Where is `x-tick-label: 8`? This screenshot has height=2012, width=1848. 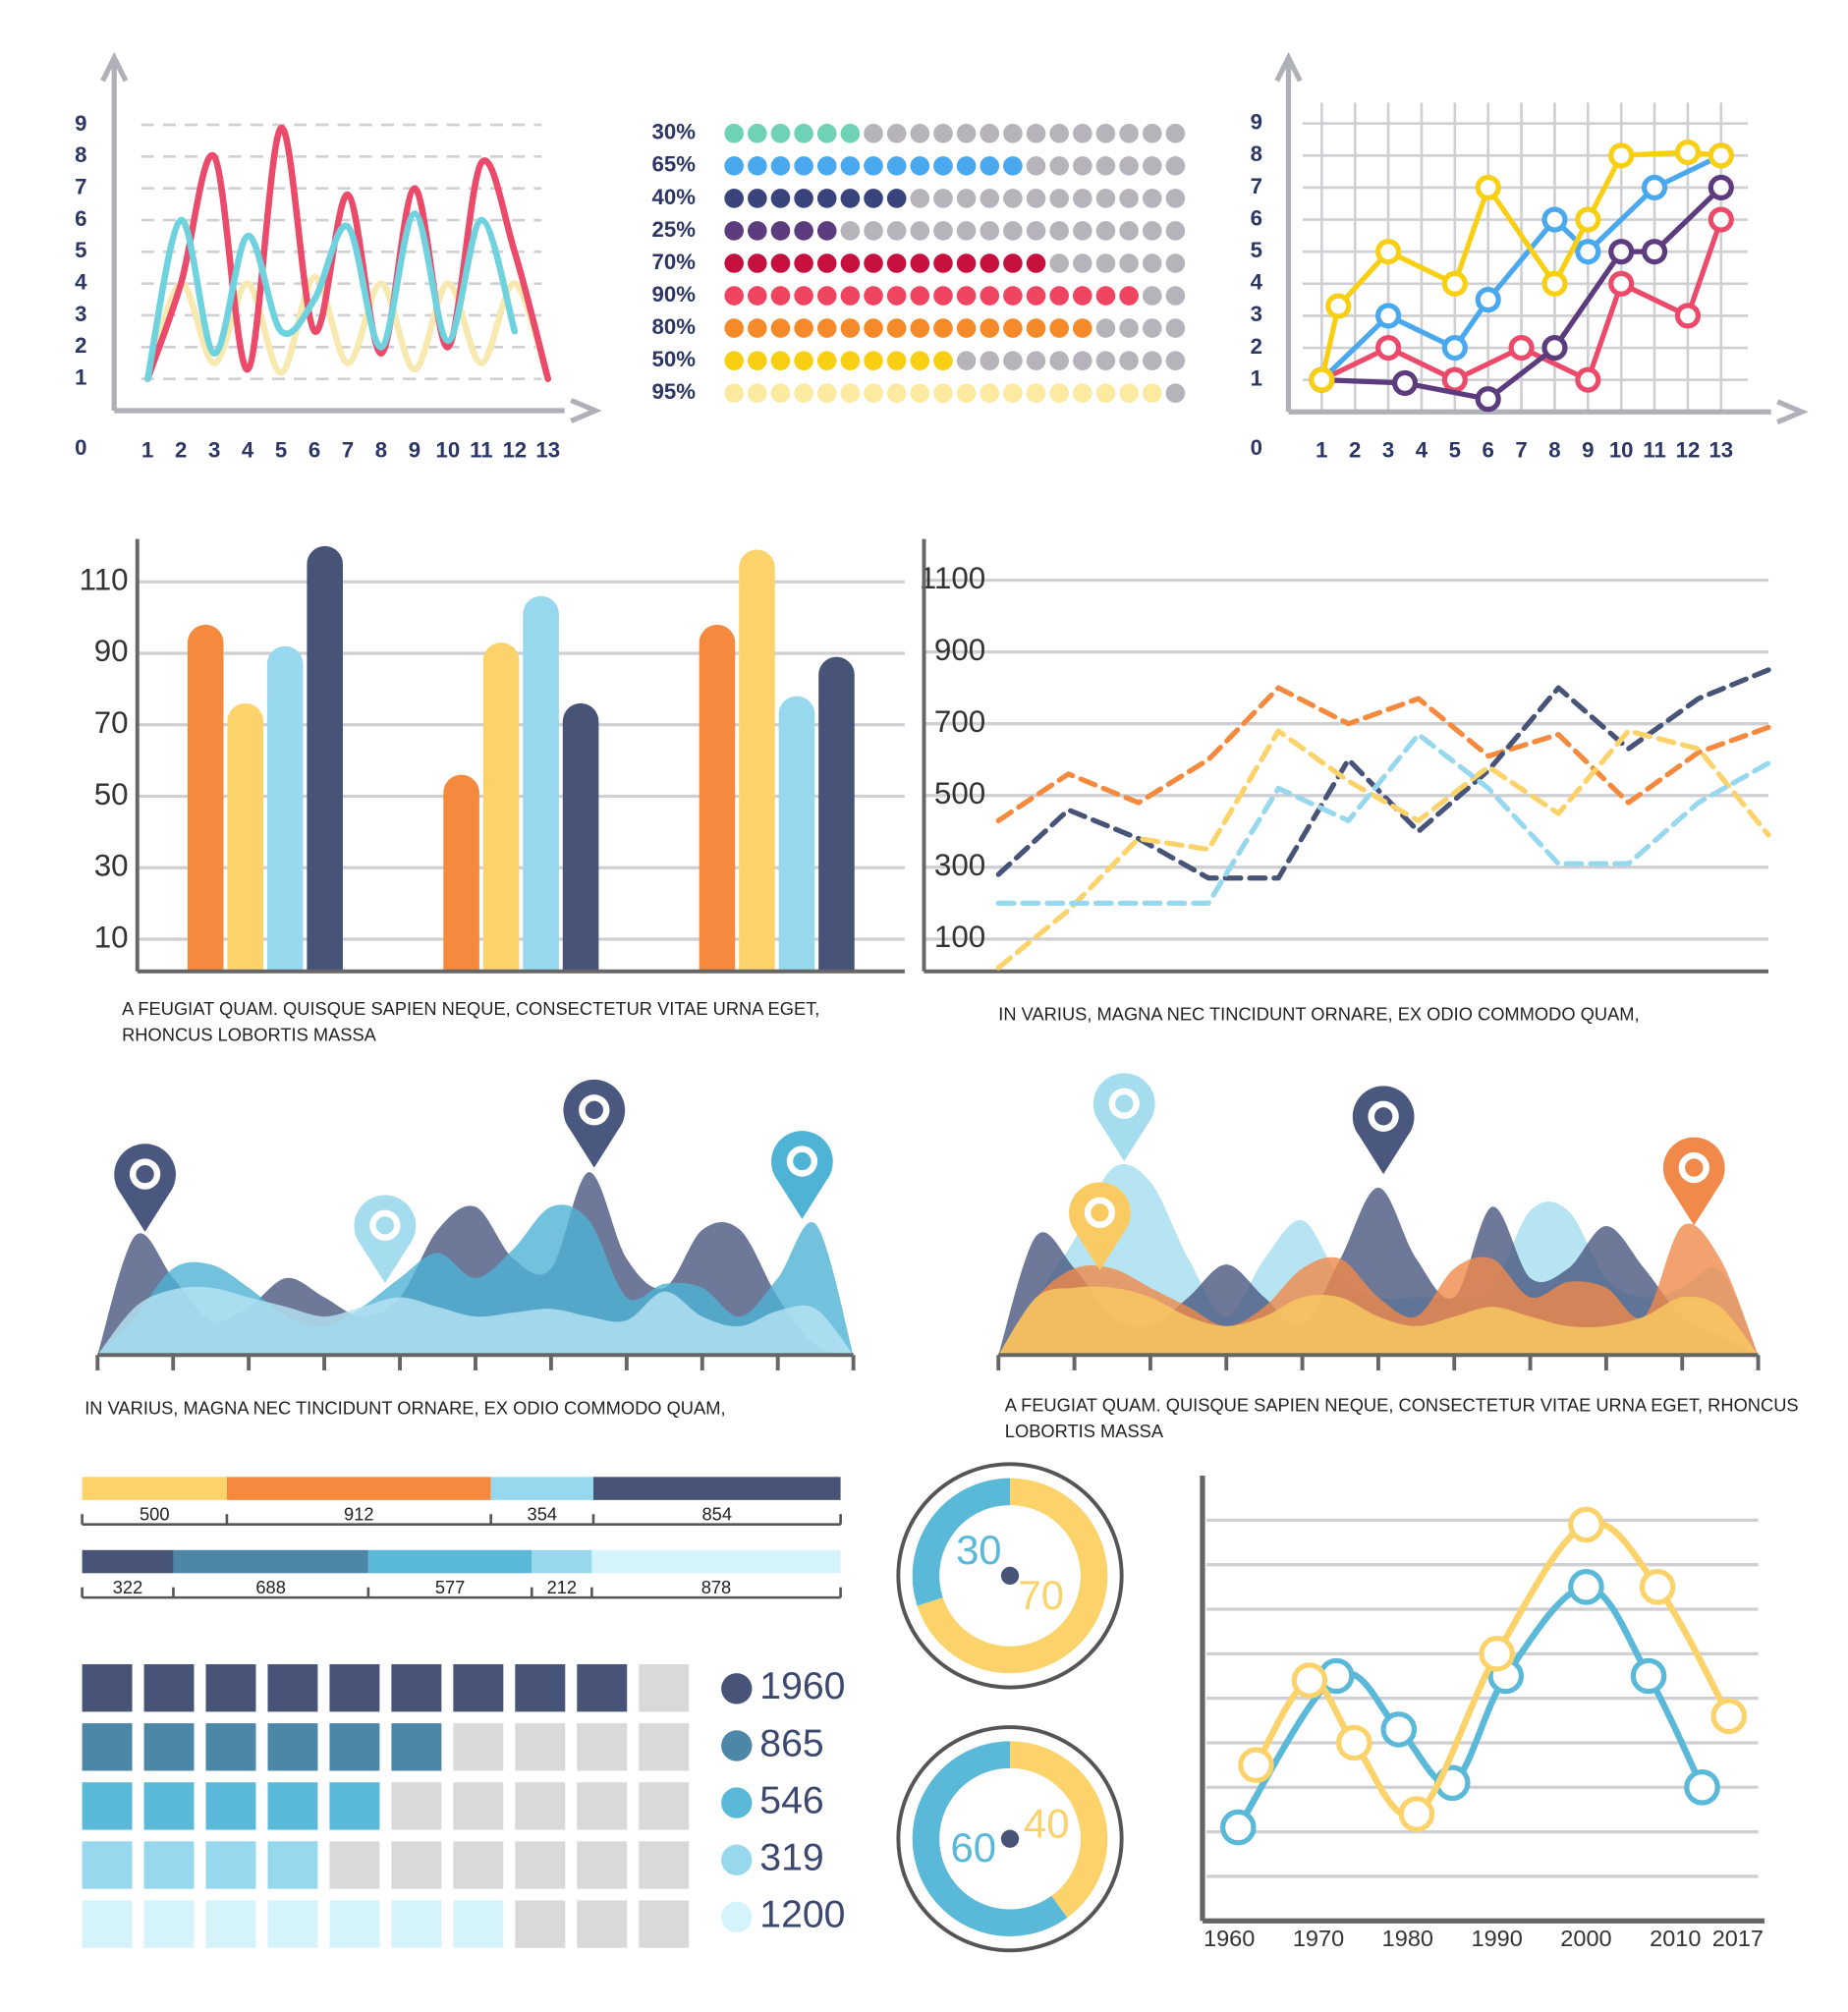
x-tick-label: 8 is located at coordinates (381, 450).